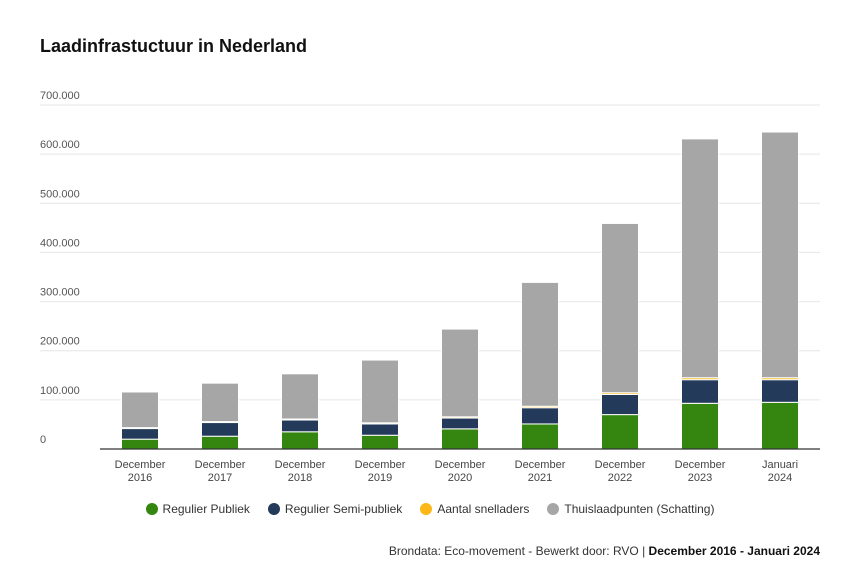 This screenshot has height=580, width=860. Describe the element at coordinates (460, 478) in the screenshot. I see `x-tick-label: 2020` at that location.